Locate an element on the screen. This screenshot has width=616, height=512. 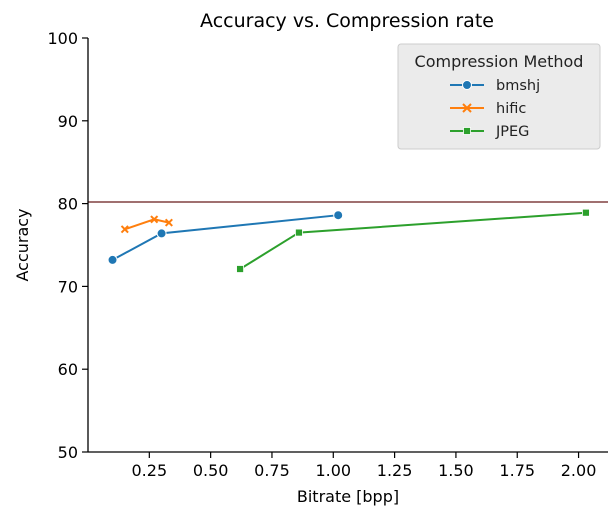
x-tick-label: 0.75 is located at coordinates (272, 470).